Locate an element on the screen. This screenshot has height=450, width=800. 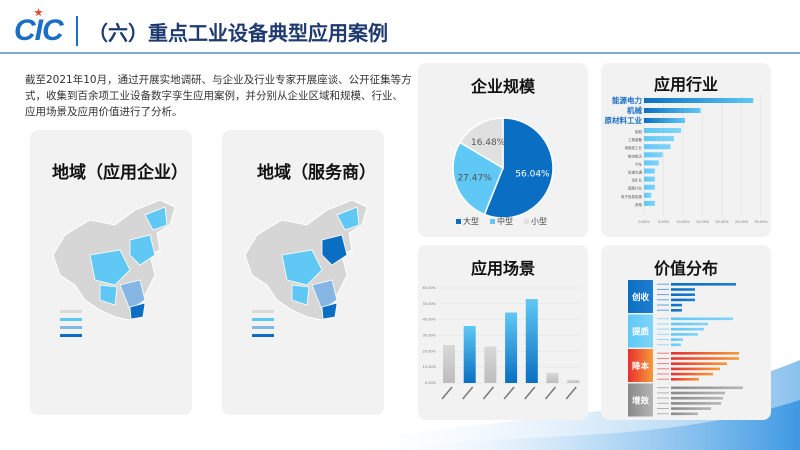
category-label: 工程装备 is located at coordinates (635, 139).